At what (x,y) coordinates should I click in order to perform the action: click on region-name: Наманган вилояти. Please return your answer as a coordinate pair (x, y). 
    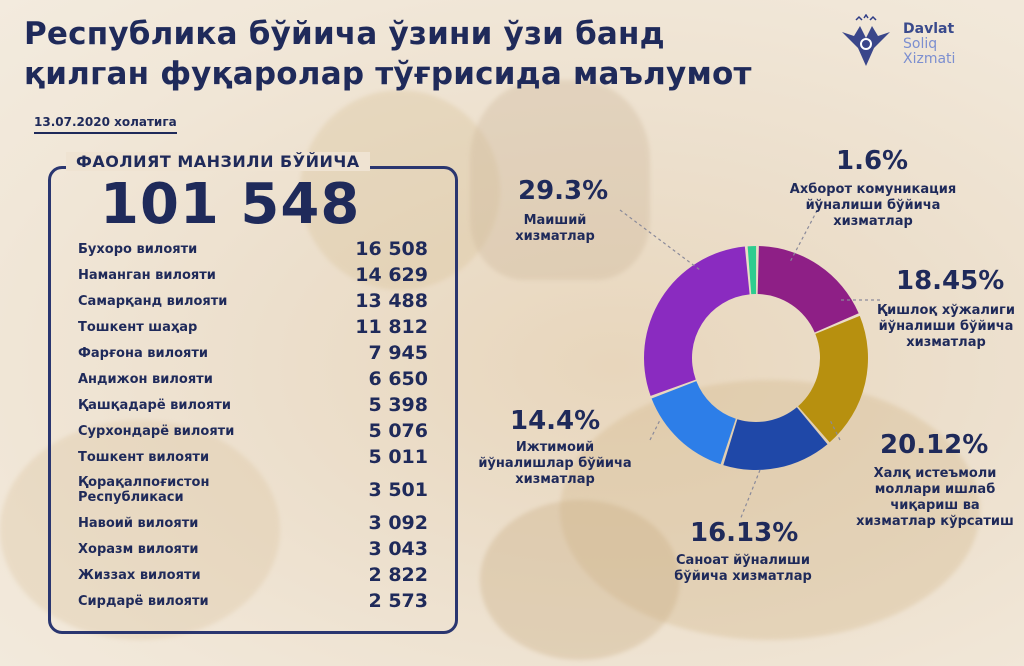
    Looking at the image, I should click on (147, 275).